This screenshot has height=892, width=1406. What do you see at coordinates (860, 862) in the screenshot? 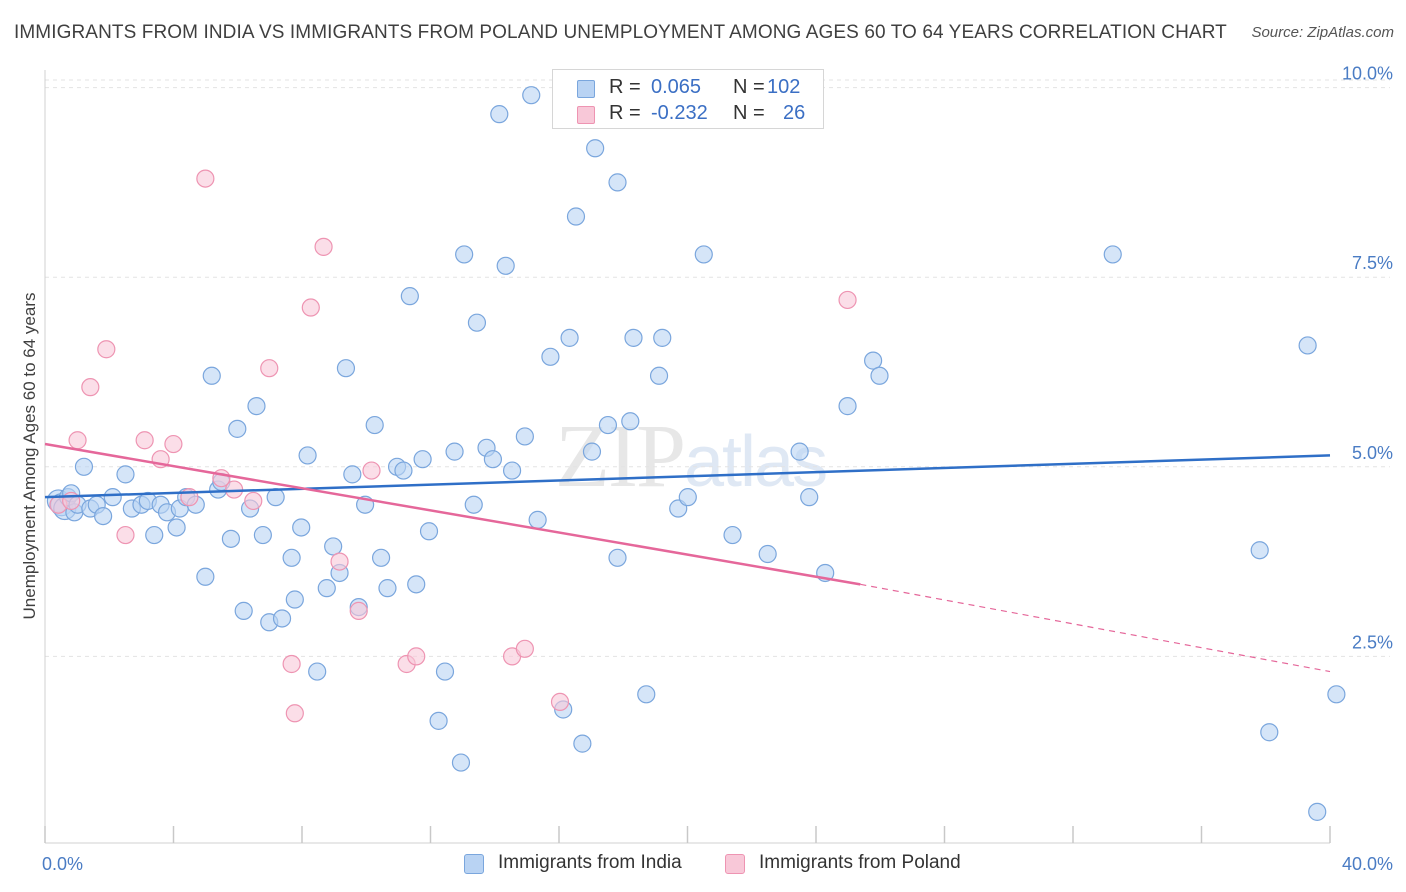
I see `legend-label-poland: Immigrants from Poland` at bounding box center [860, 862].